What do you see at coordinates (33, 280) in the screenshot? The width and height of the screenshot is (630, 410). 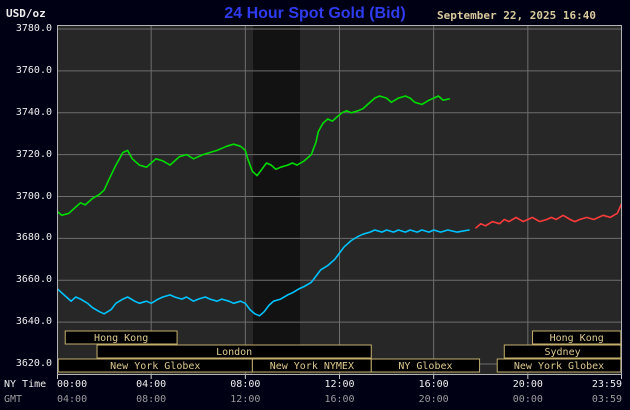 I see `y-axis-label: 3660.0` at bounding box center [33, 280].